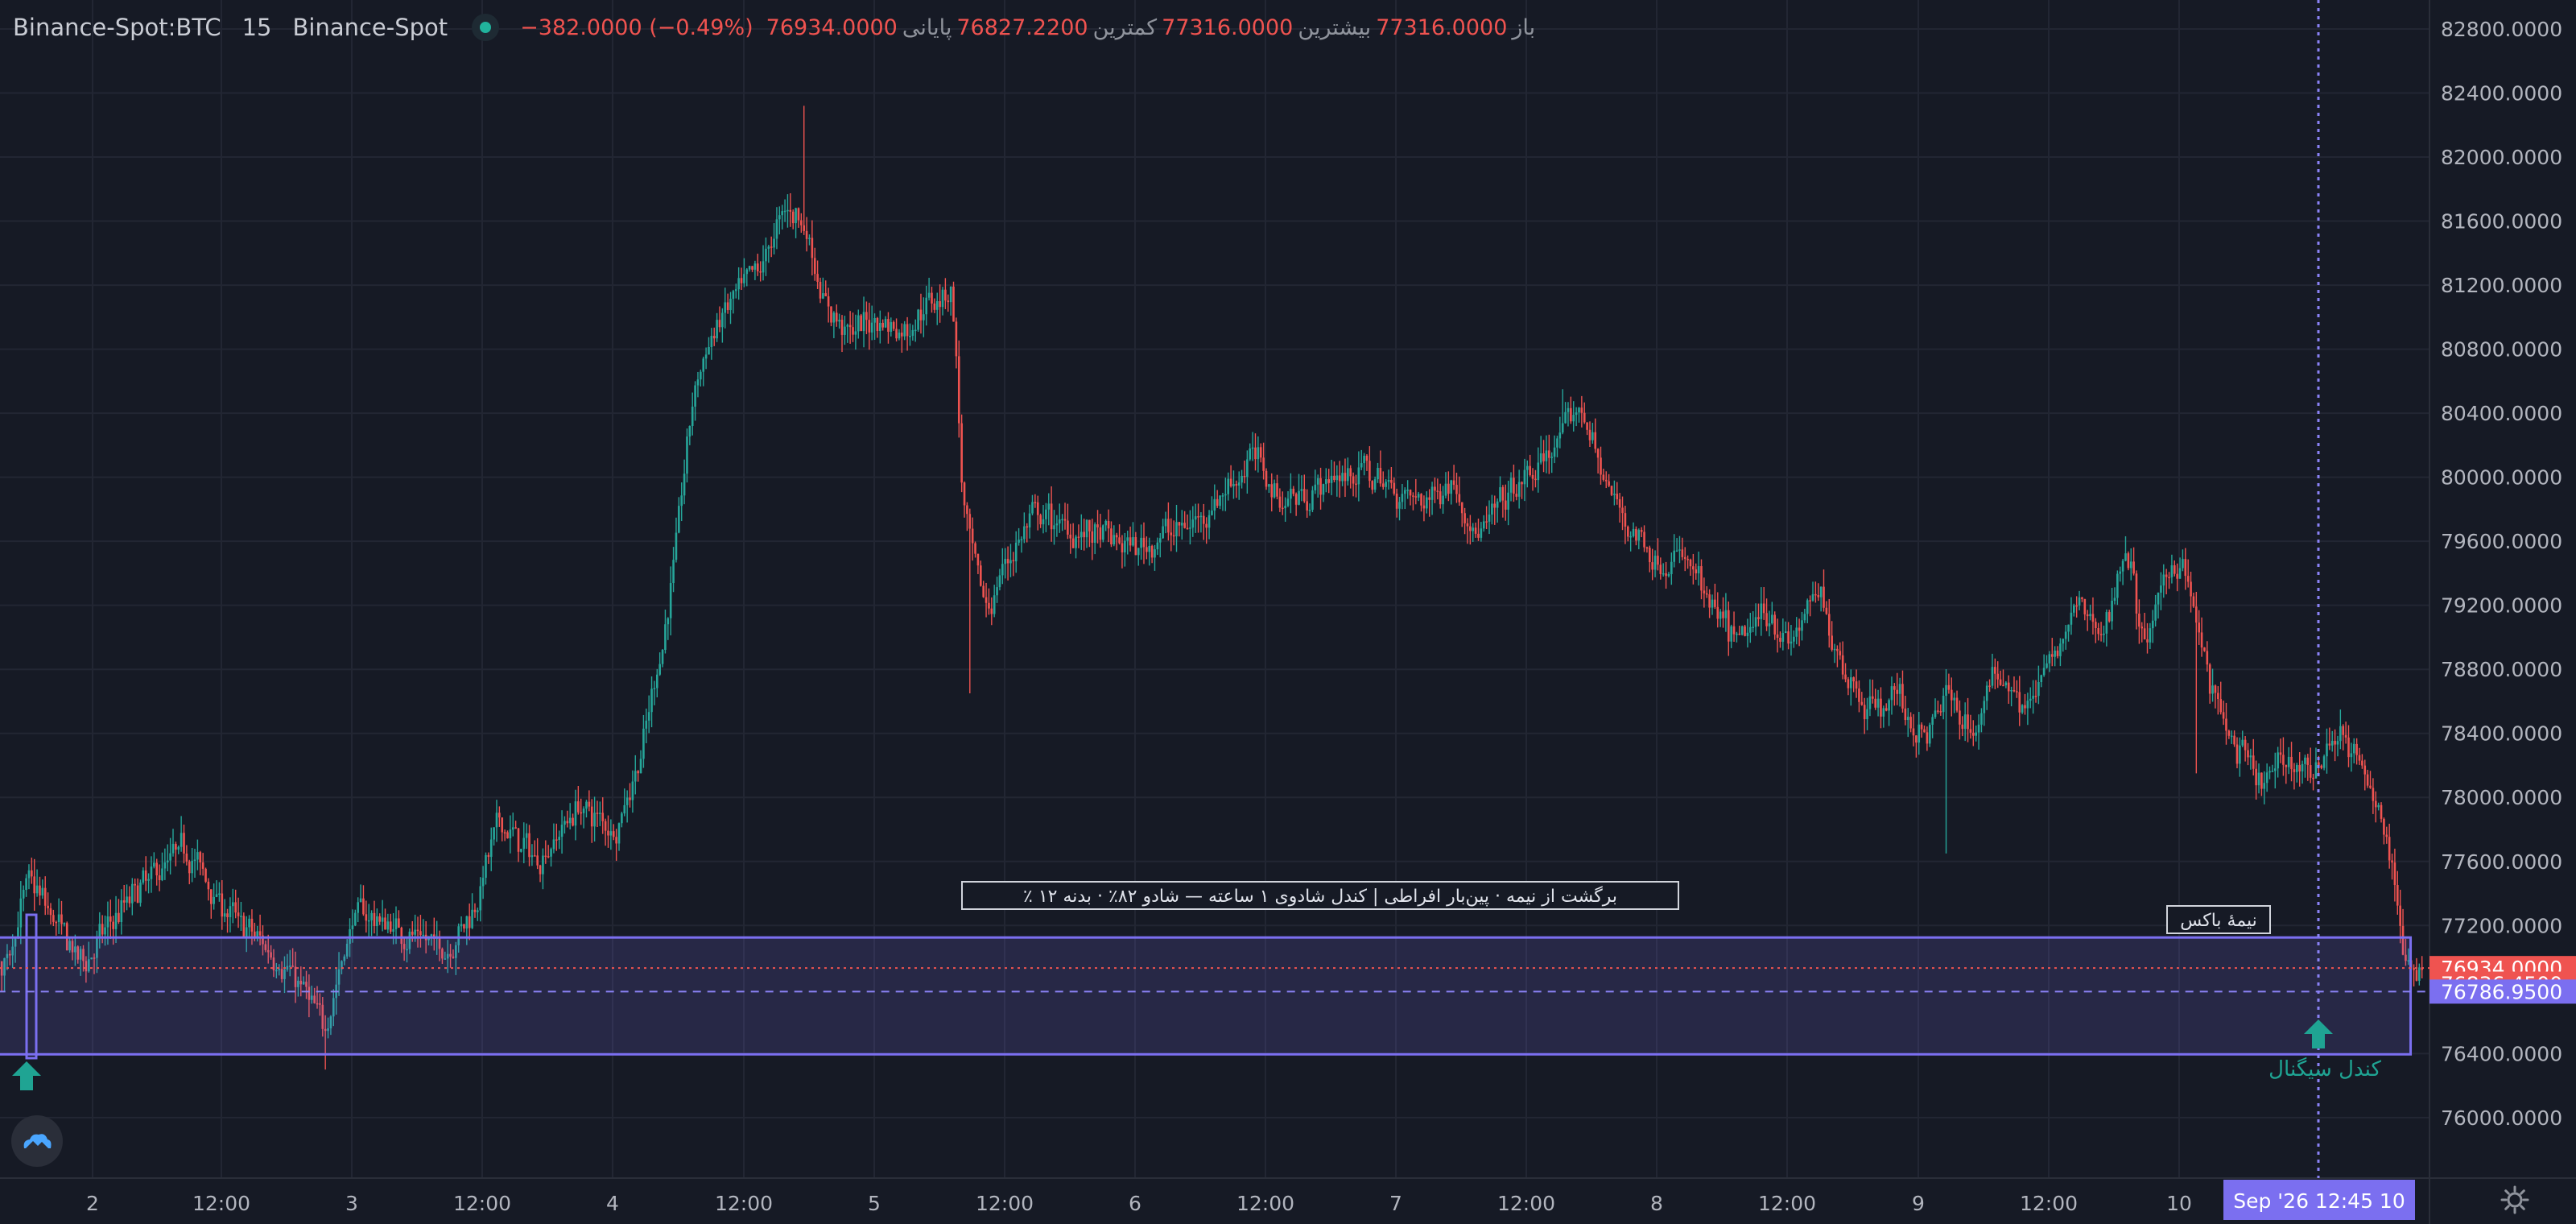 Image resolution: width=2576 pixels, height=1224 pixels. I want to click on interval-label: 15, so click(257, 27).